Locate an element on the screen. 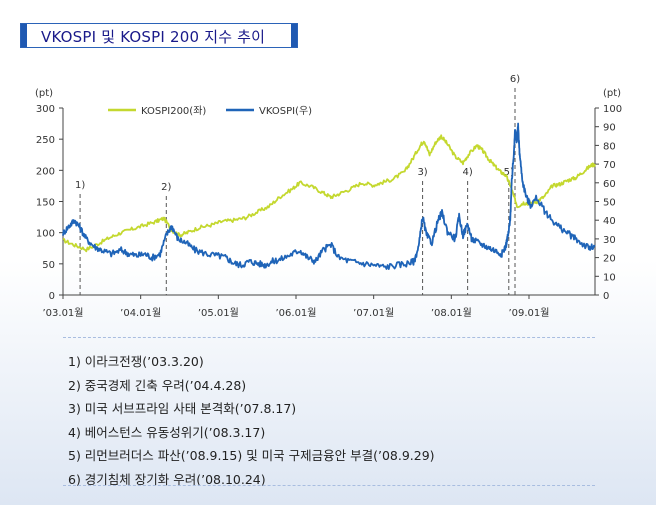 The height and width of the screenshot is (505, 656). left-tick-label: 100 is located at coordinates (45, 234).